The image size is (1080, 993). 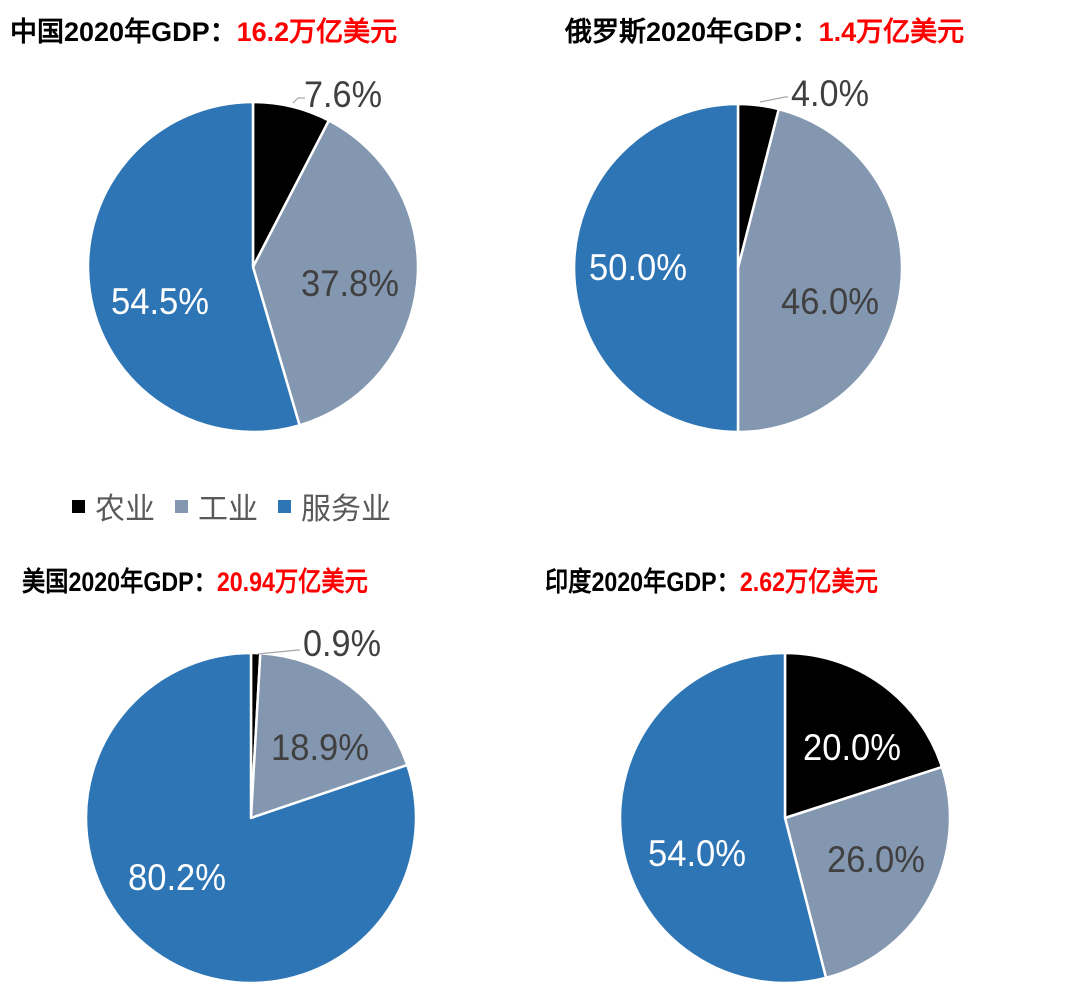 I want to click on legend-label: 农业, so click(x=125, y=509).